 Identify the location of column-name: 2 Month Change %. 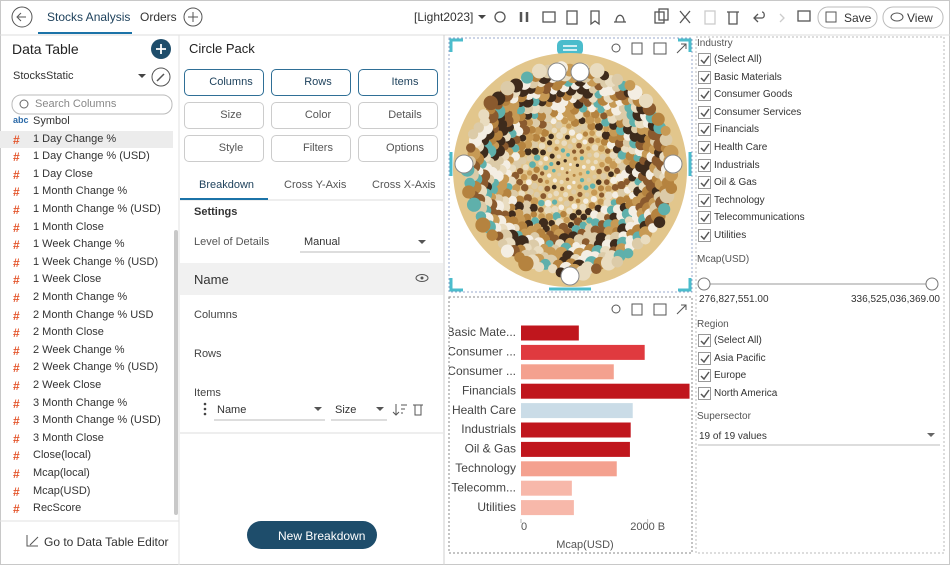
(80, 297).